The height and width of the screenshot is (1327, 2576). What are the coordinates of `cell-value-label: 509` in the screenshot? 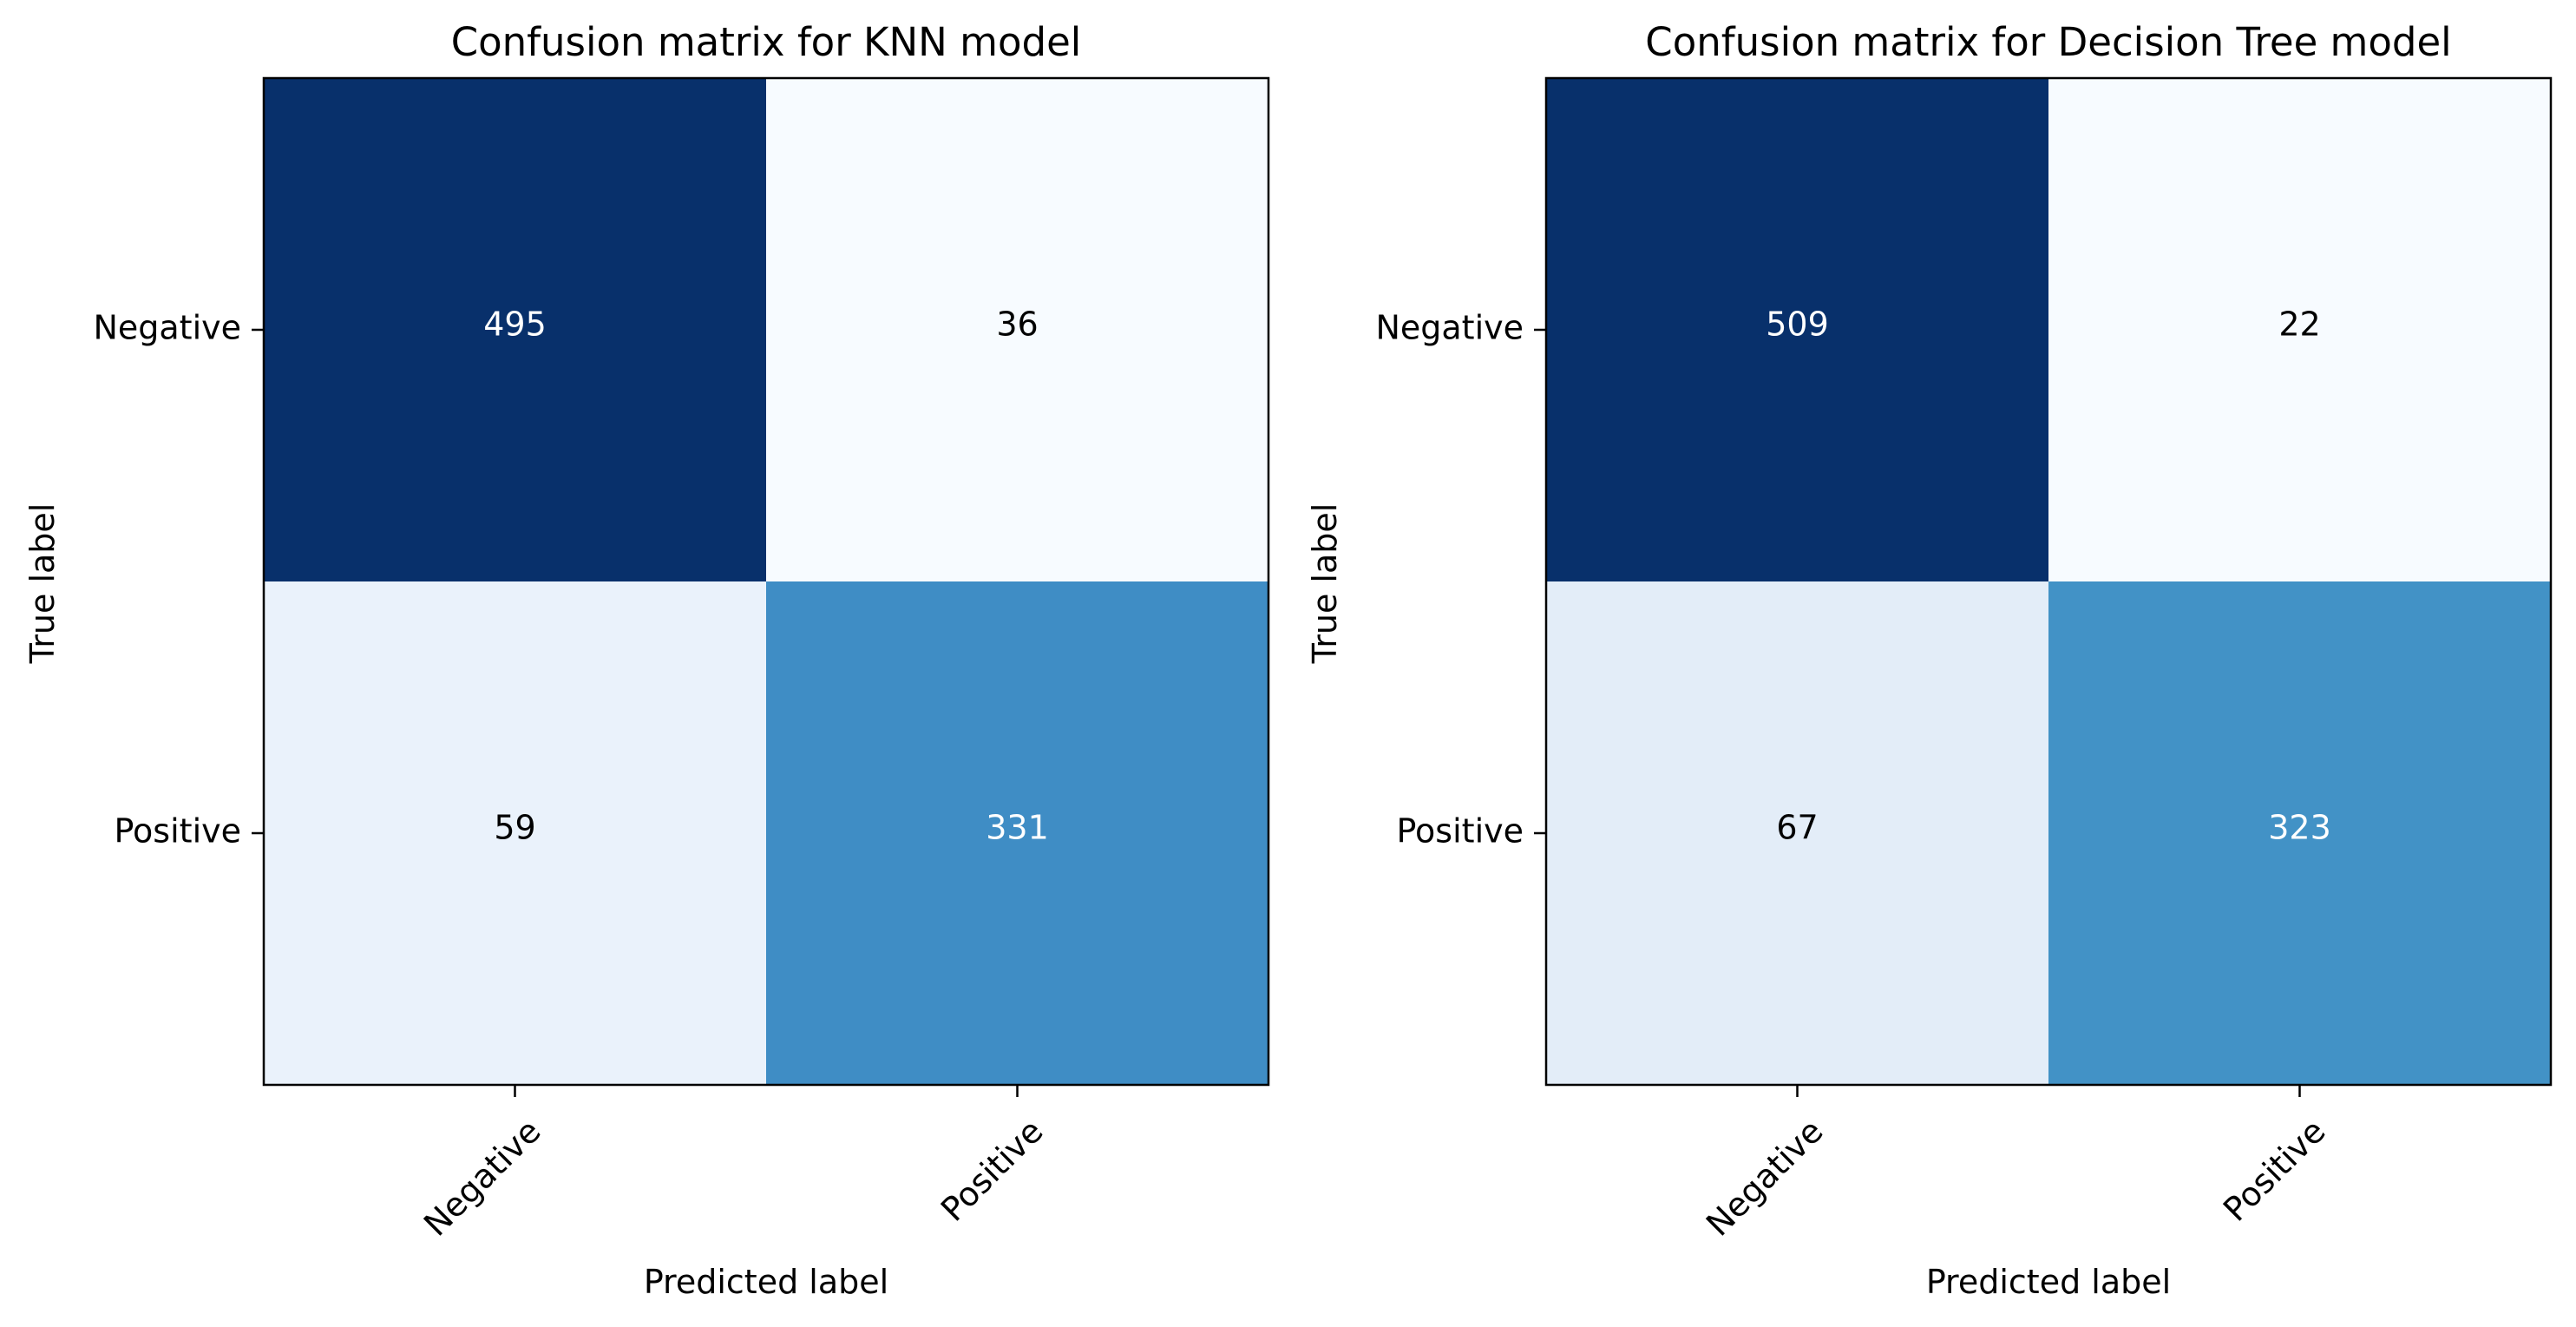 It's located at (1797, 324).